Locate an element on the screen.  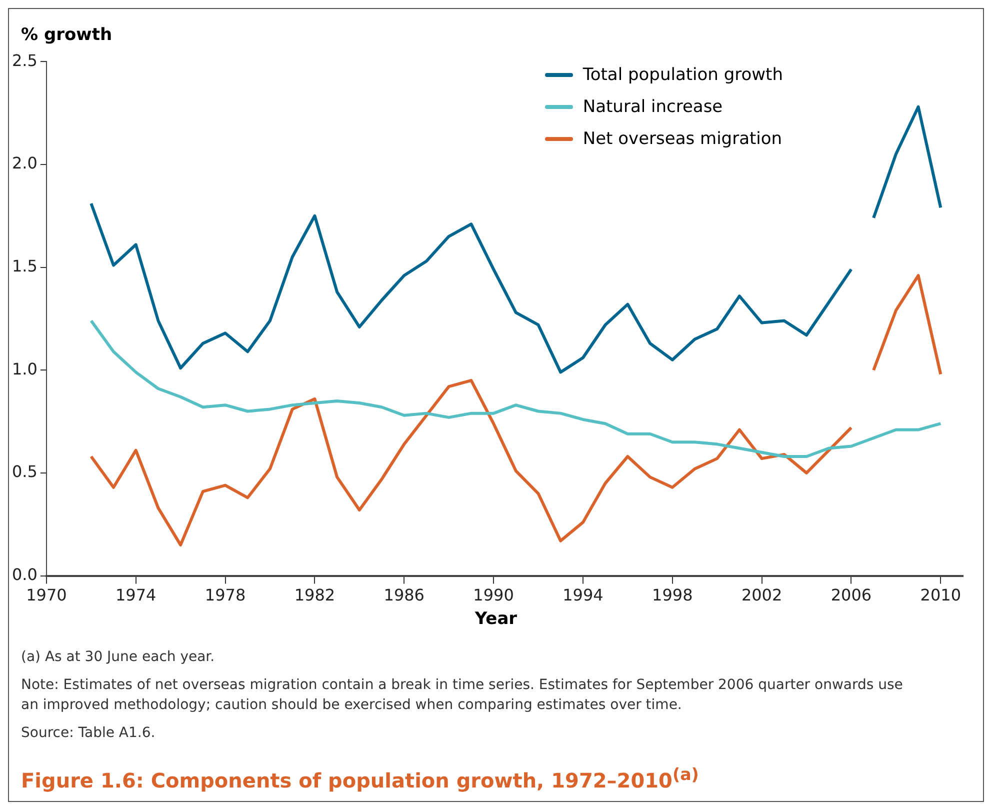
x-tick-label: 1986 is located at coordinates (404, 595).